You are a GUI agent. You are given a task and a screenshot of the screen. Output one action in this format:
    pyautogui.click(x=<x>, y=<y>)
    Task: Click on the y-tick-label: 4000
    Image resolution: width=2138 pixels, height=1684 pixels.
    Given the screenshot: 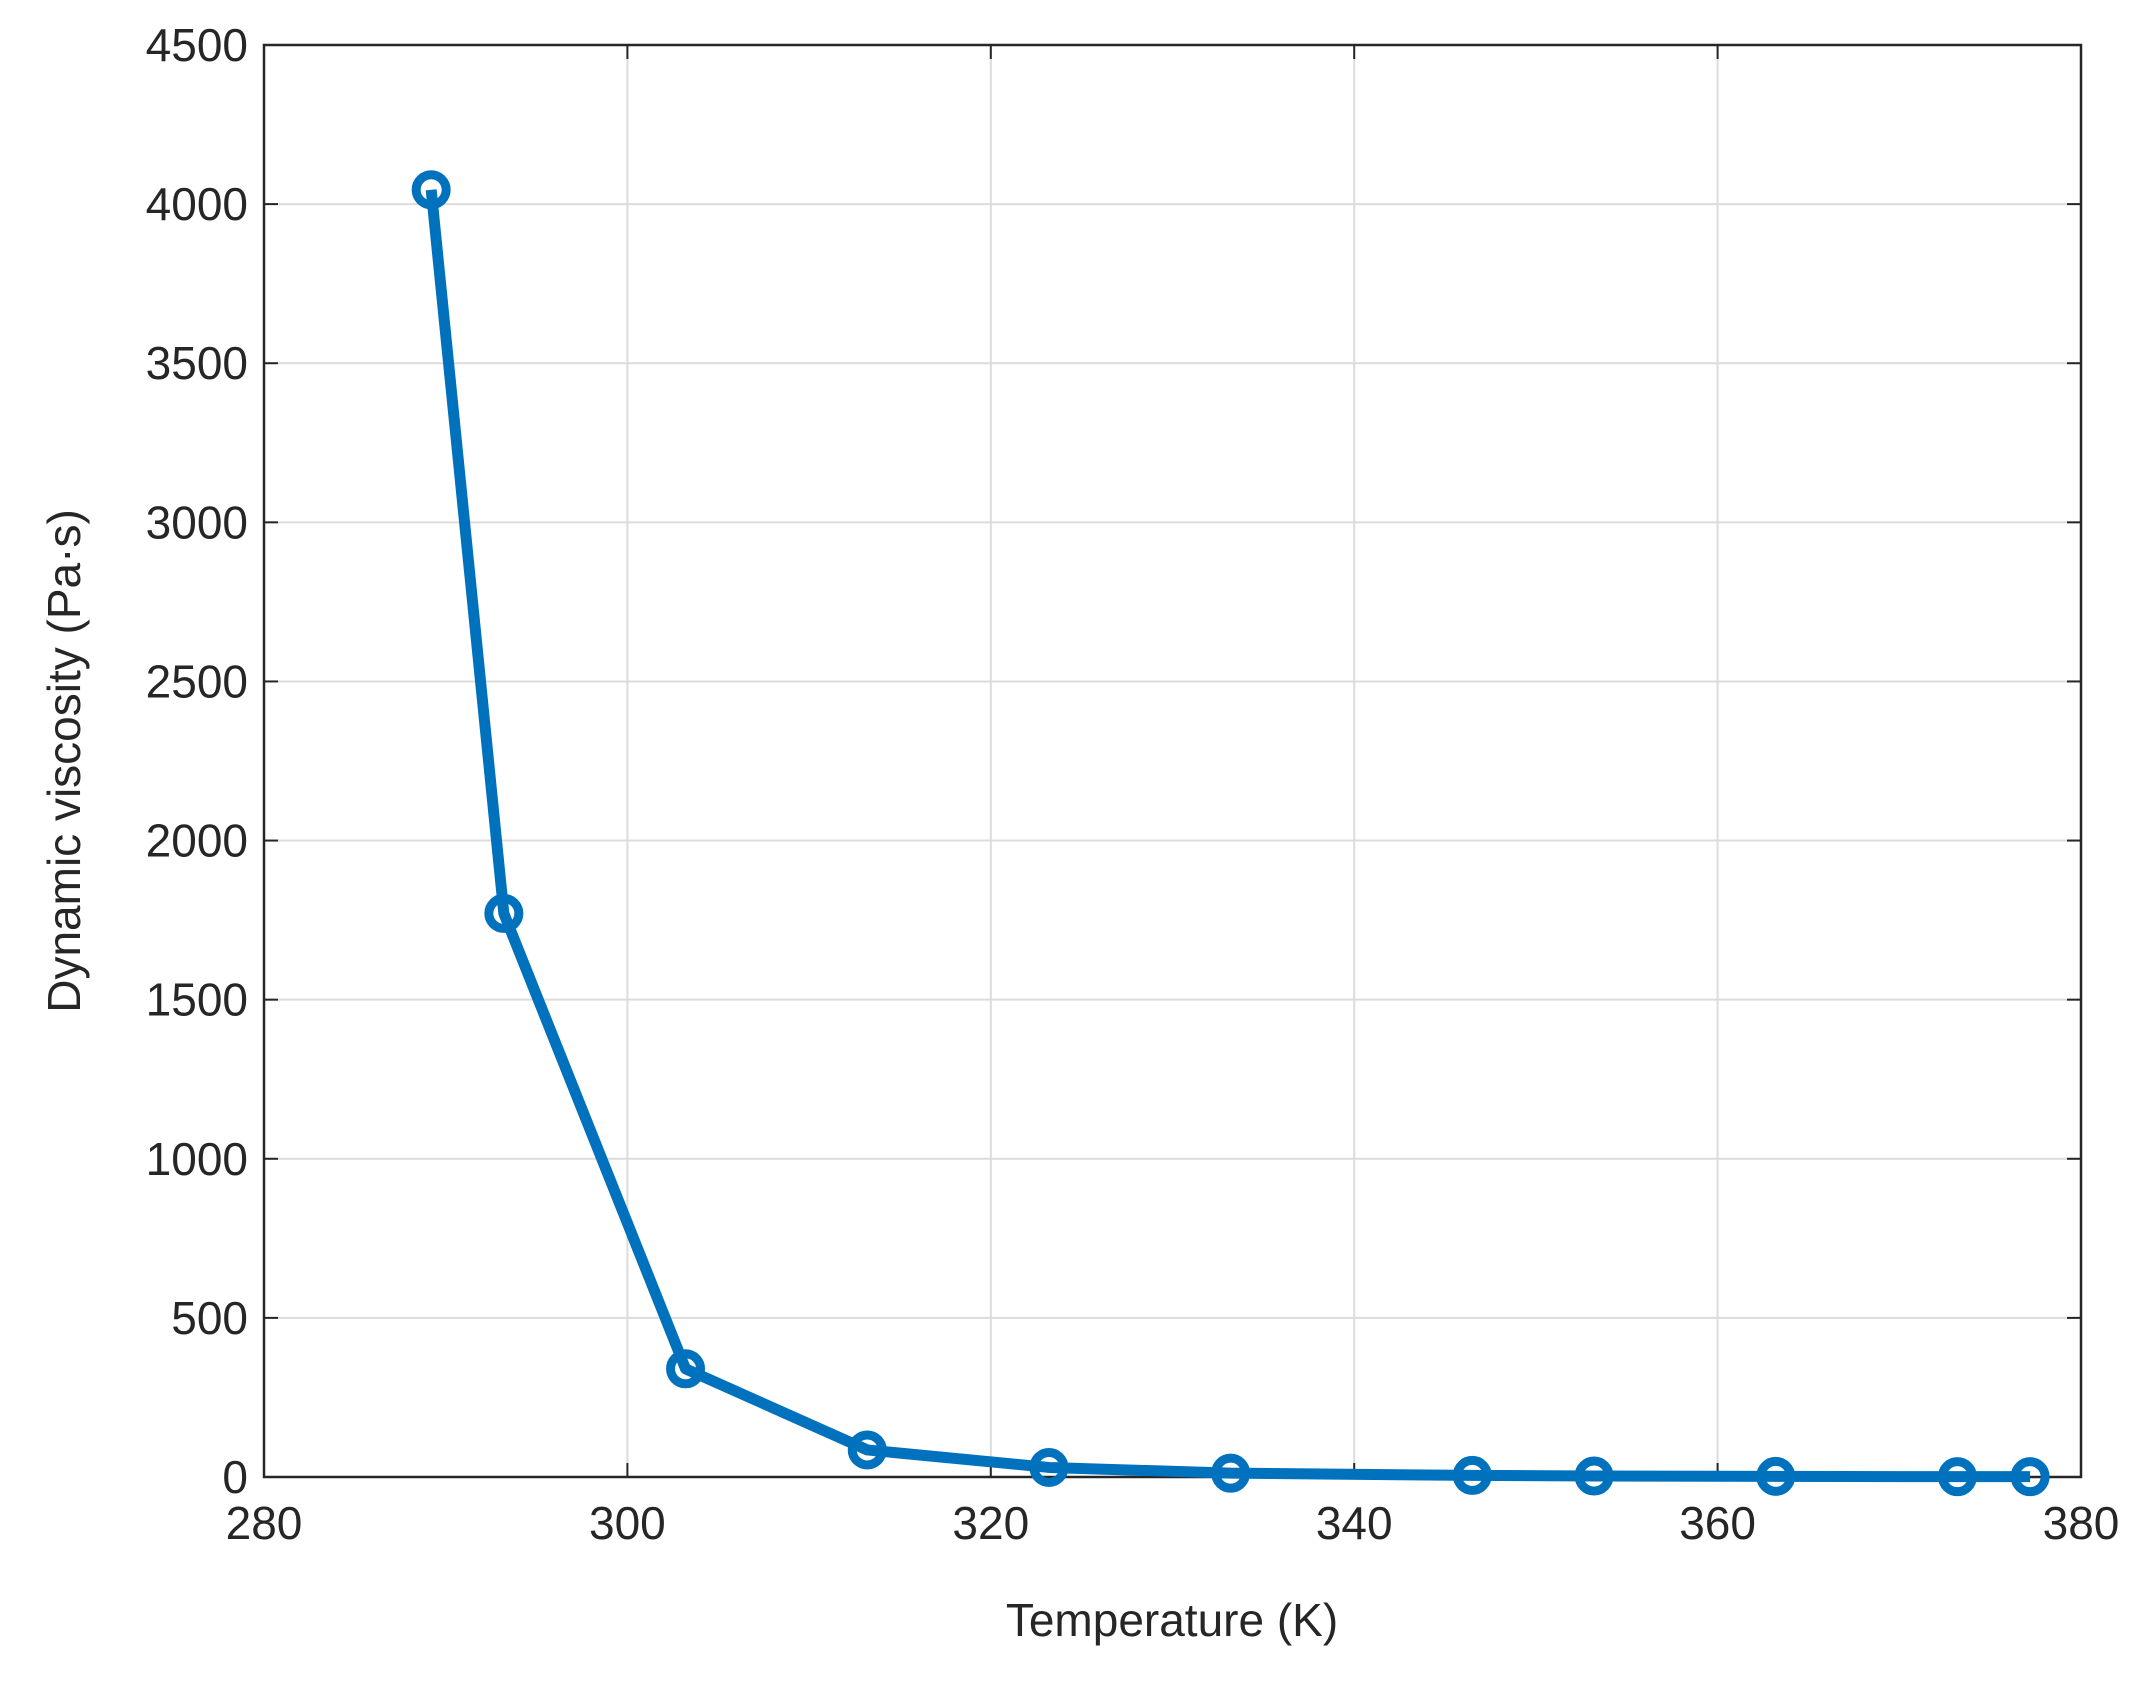 What is the action you would take?
    pyautogui.click(x=197, y=204)
    